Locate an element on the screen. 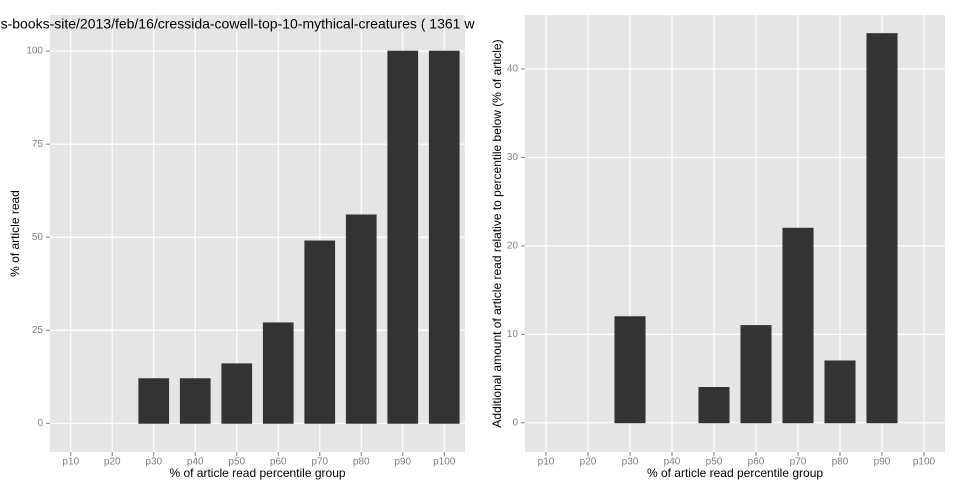  y-axis-title: % of article read is located at coordinates (15, 233).